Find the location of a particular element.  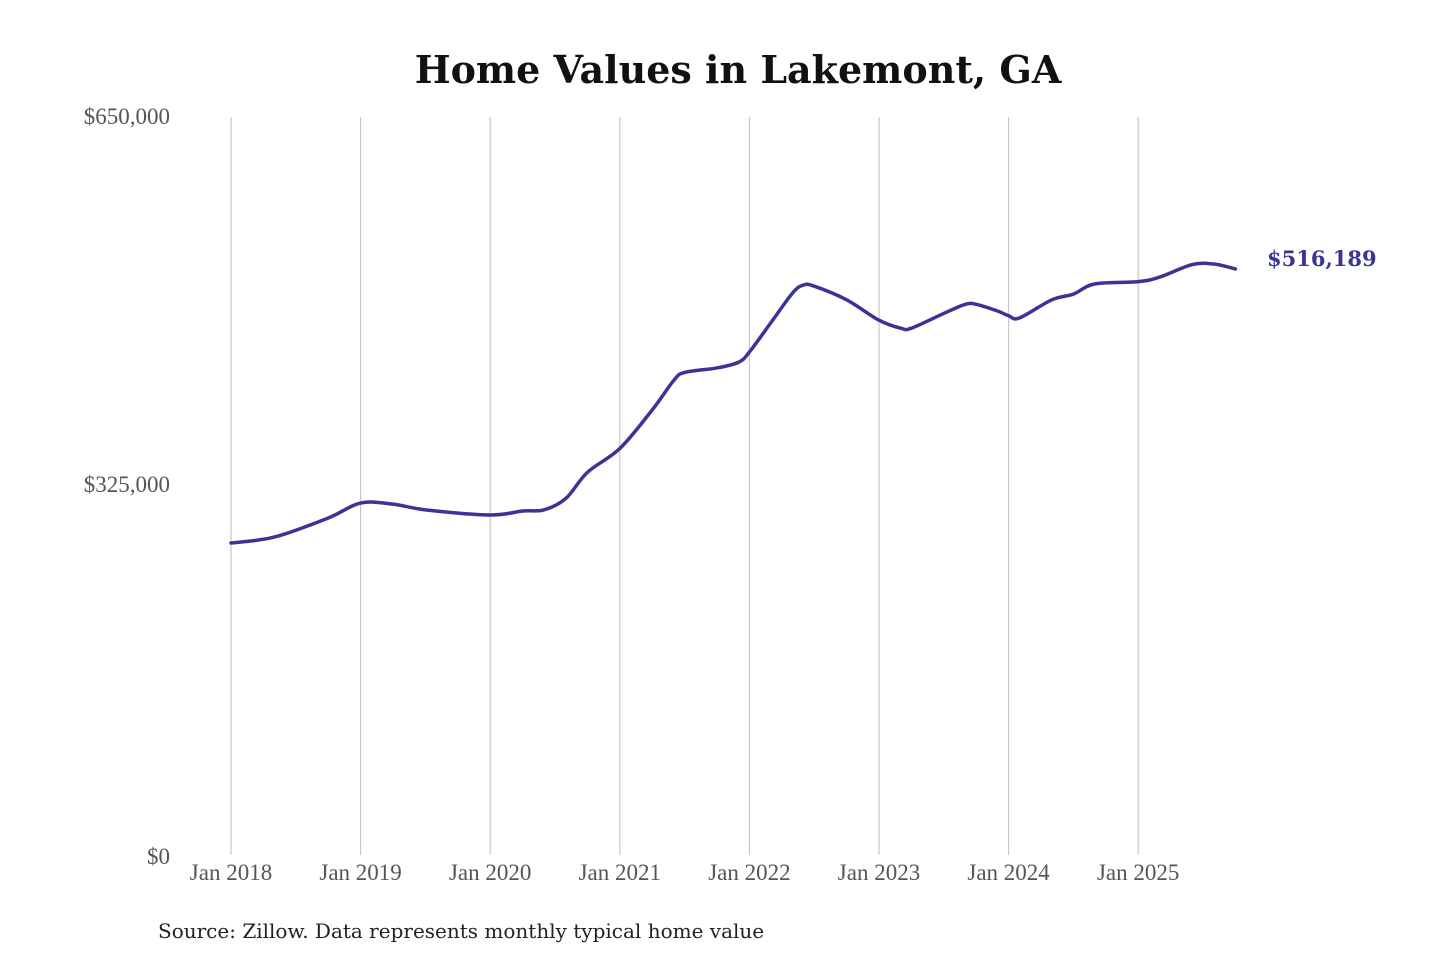

x-tick-label: Jan 2019 is located at coordinates (360, 872).